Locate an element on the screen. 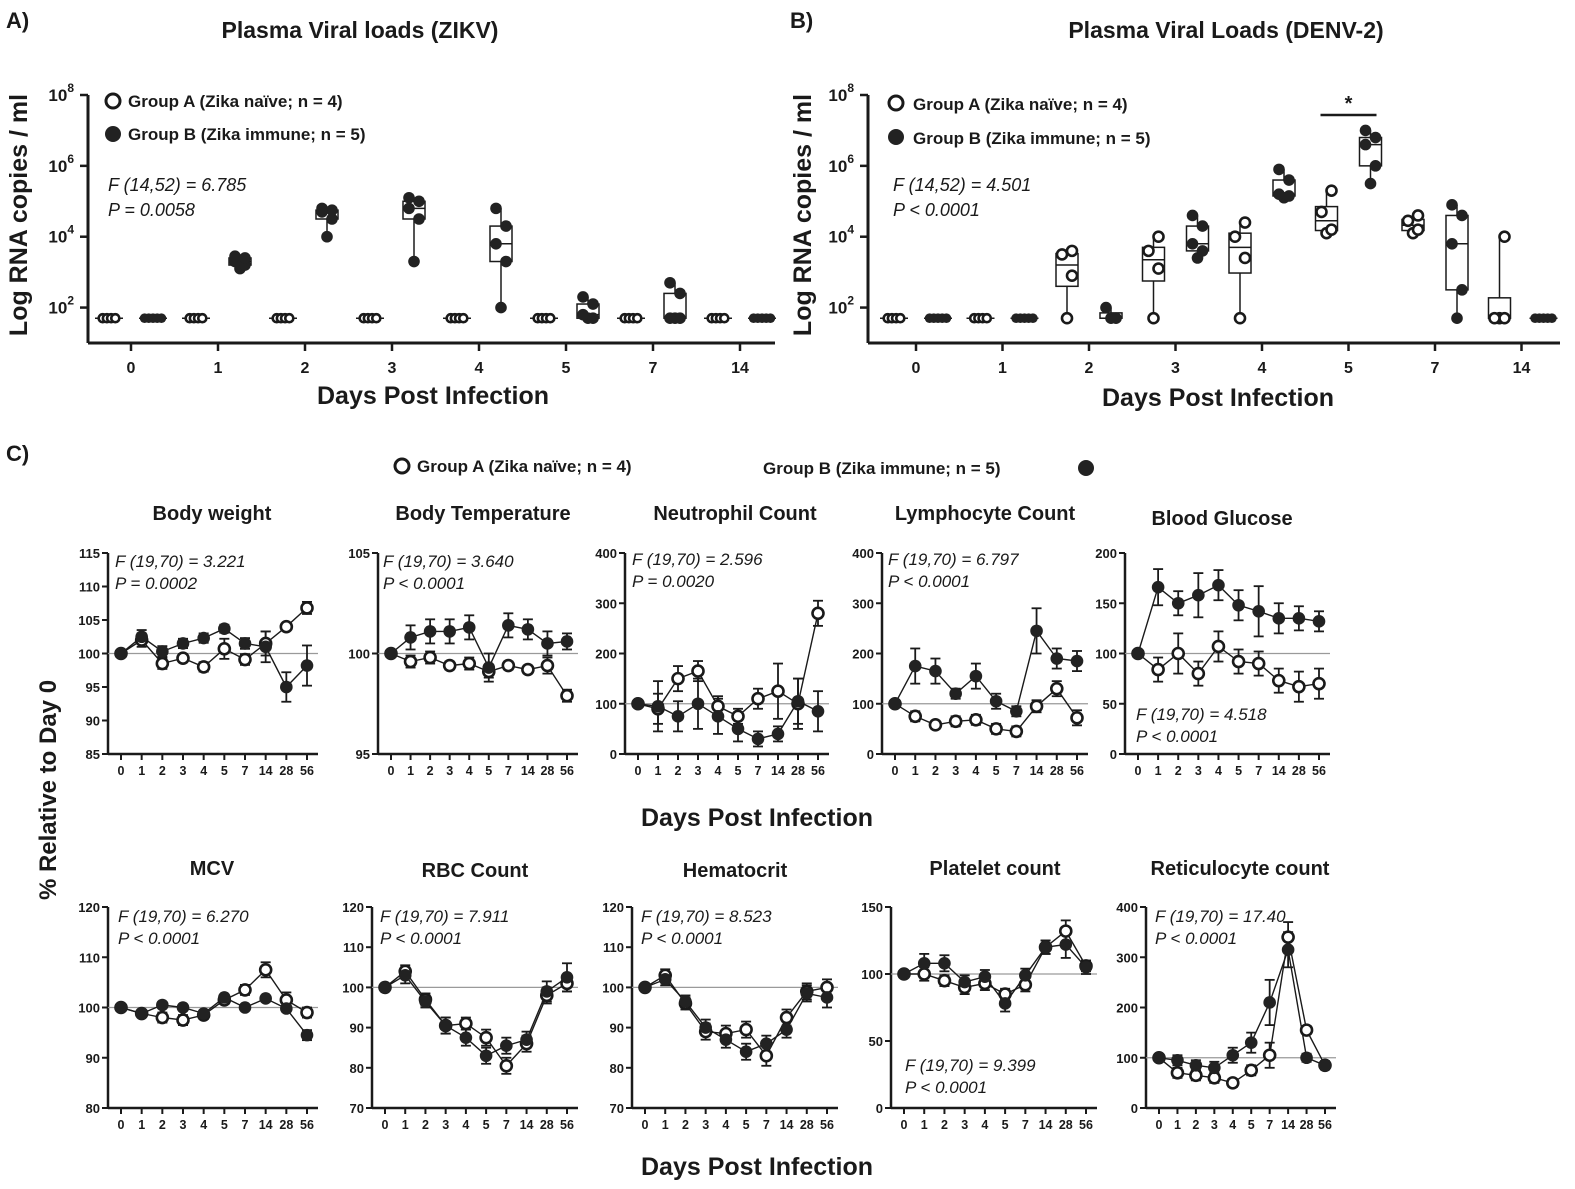  panel-b-title: Plasma Viral Loads (DENV-2) is located at coordinates (1225, 30).